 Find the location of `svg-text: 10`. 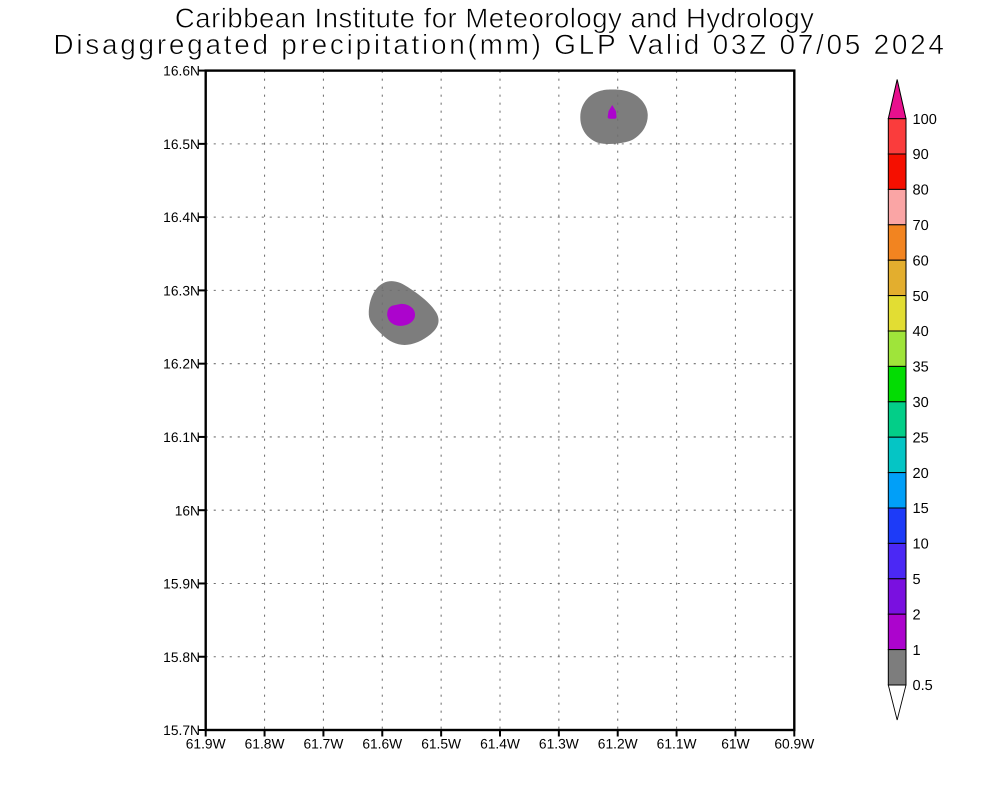

svg-text: 10 is located at coordinates (921, 545).